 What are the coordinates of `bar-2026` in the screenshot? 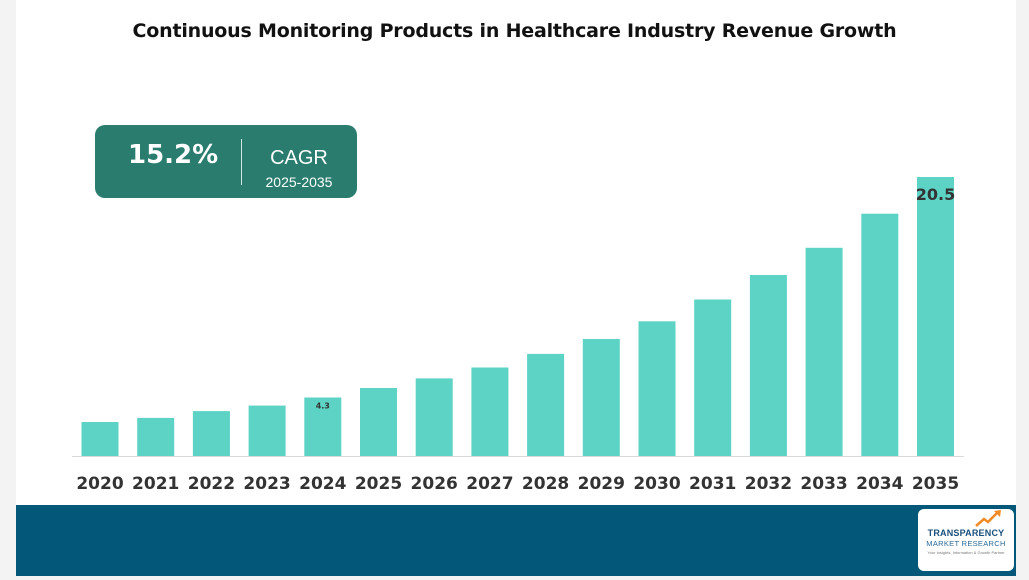 It's located at (434, 417).